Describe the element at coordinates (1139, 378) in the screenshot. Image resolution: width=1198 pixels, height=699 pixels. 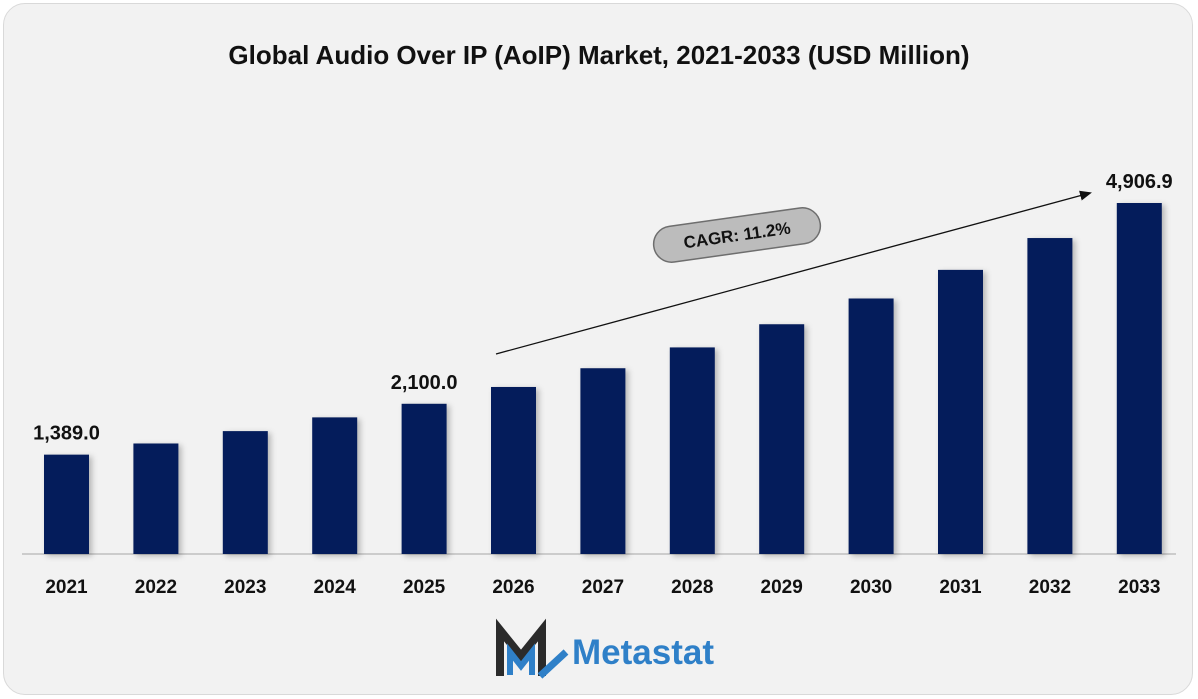
I see `bar-2033` at that location.